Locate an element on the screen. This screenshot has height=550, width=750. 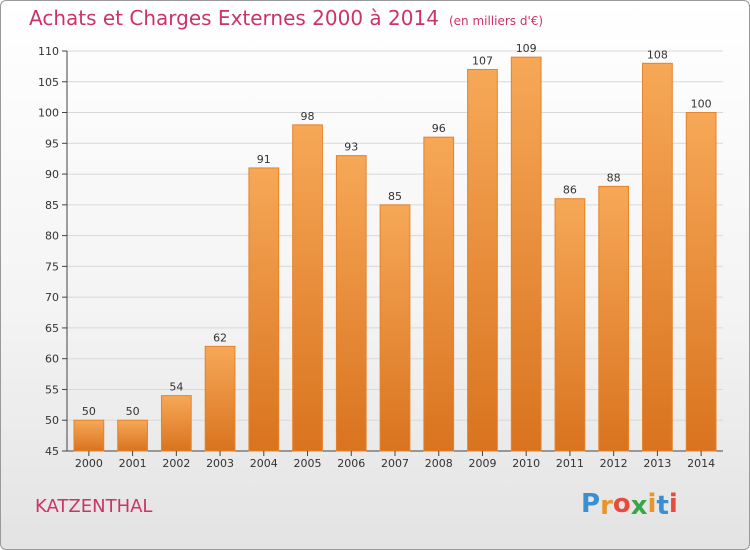
bar-2013 is located at coordinates (657, 257).